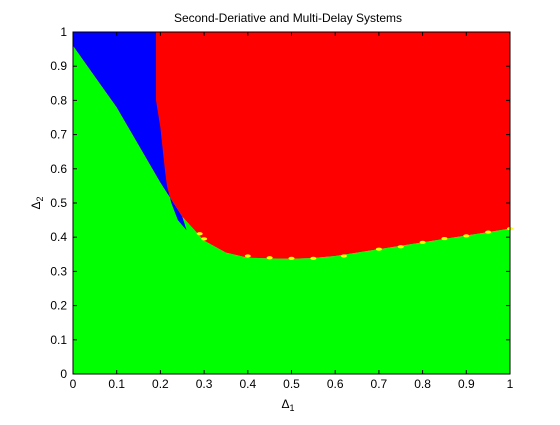 Image resolution: width=560 pixels, height=425 pixels. Describe the element at coordinates (58, 203) in the screenshot. I see `y-tick-label: 0.5` at that location.